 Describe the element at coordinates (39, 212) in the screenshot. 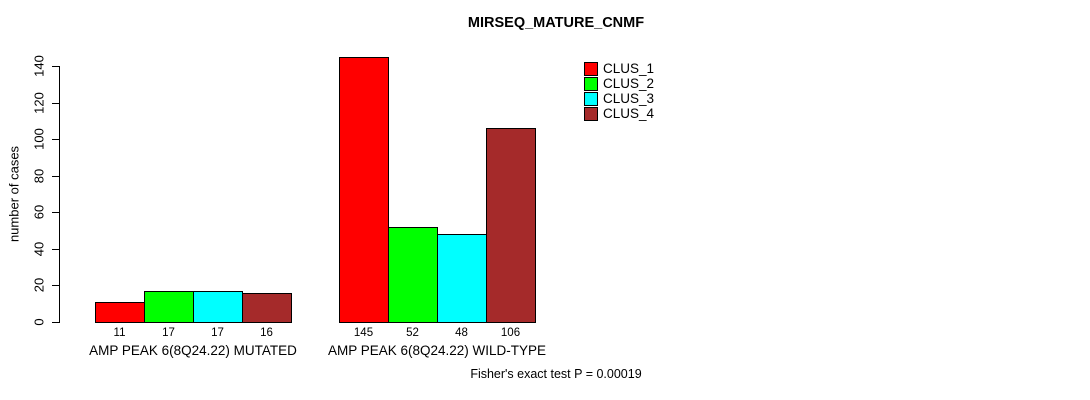

I see `y-axis-tick-label: 60` at that location.